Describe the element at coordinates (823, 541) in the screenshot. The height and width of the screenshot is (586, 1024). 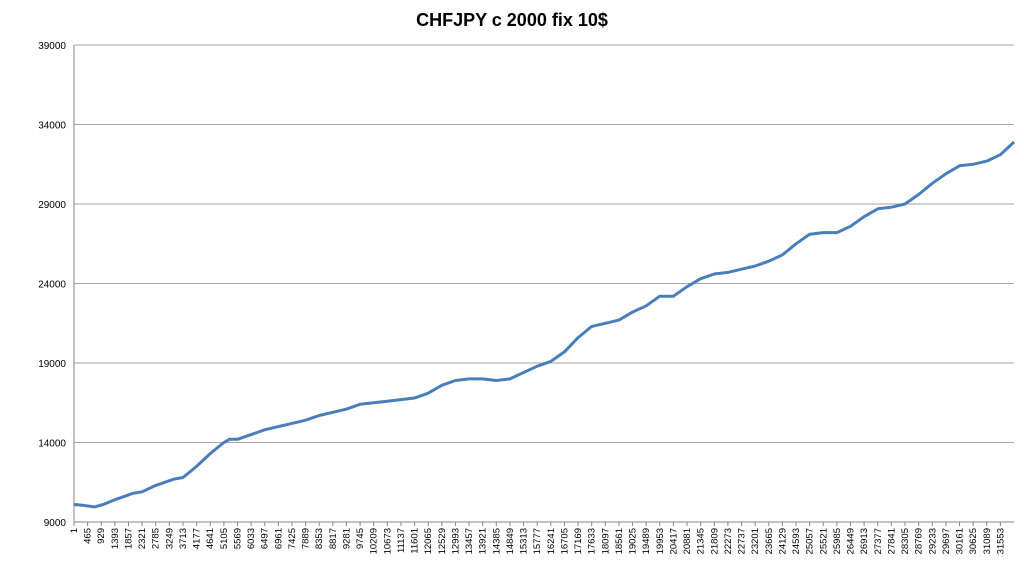
I see `x-tick-label: 25521` at that location.